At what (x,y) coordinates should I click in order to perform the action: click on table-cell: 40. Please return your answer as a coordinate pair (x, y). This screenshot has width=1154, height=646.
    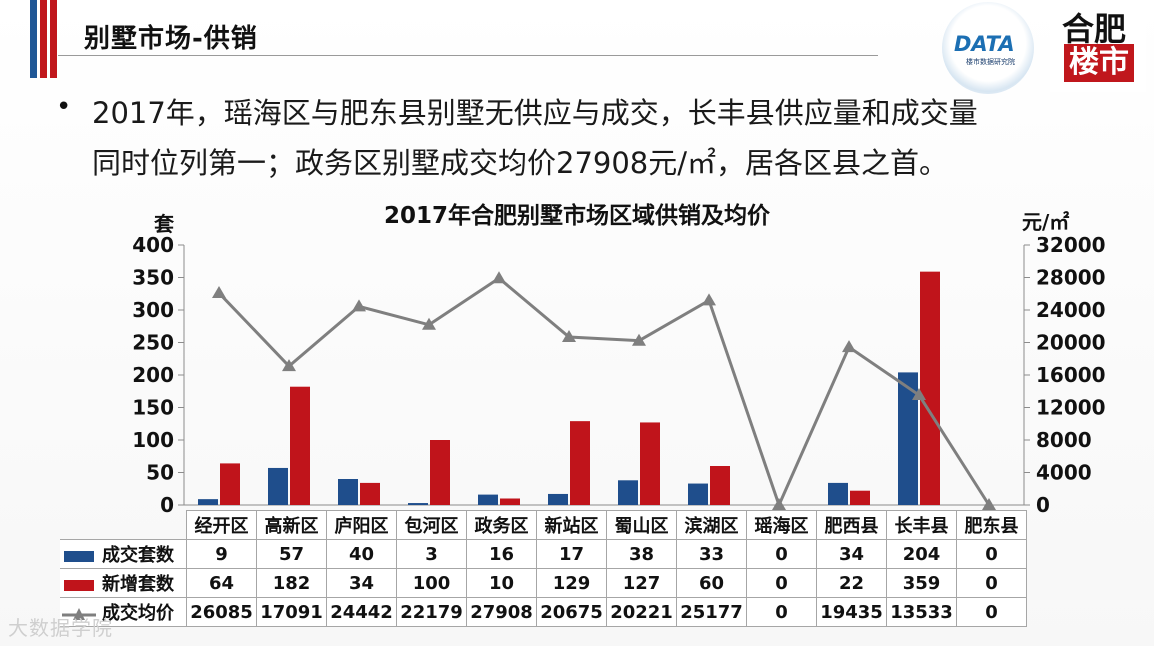
    Looking at the image, I should click on (361, 554).